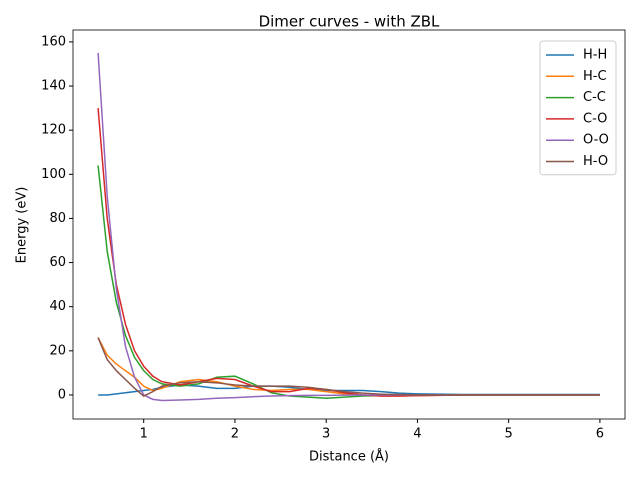 This screenshot has height=480, width=640. What do you see at coordinates (509, 434) in the screenshot?
I see `x-tick-label: 5` at bounding box center [509, 434].